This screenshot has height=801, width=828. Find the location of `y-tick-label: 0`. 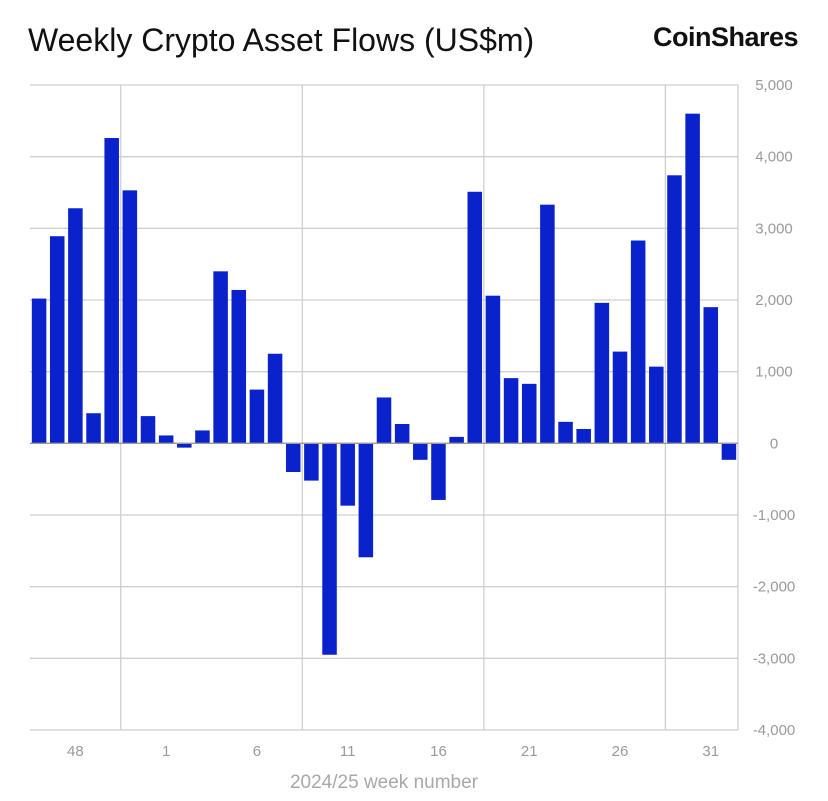

y-tick-label: 0 is located at coordinates (774, 443).